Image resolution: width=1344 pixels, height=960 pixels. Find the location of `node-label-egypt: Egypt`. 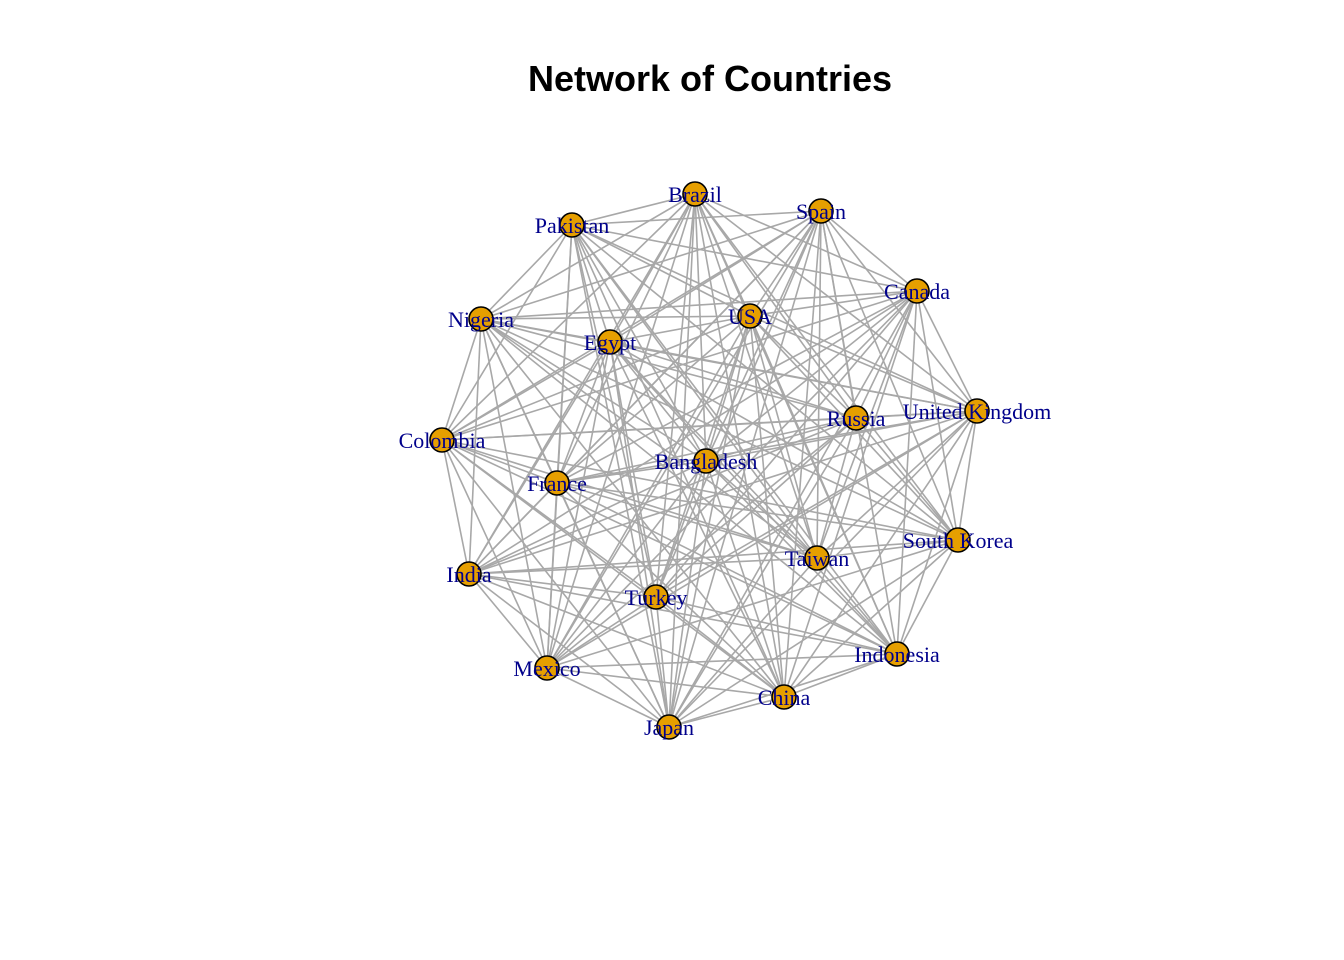

node-label-egypt: Egypt is located at coordinates (610, 342).